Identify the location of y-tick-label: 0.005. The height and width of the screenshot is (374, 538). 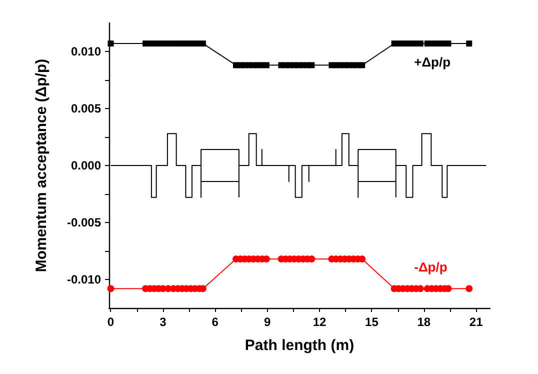
(86, 109).